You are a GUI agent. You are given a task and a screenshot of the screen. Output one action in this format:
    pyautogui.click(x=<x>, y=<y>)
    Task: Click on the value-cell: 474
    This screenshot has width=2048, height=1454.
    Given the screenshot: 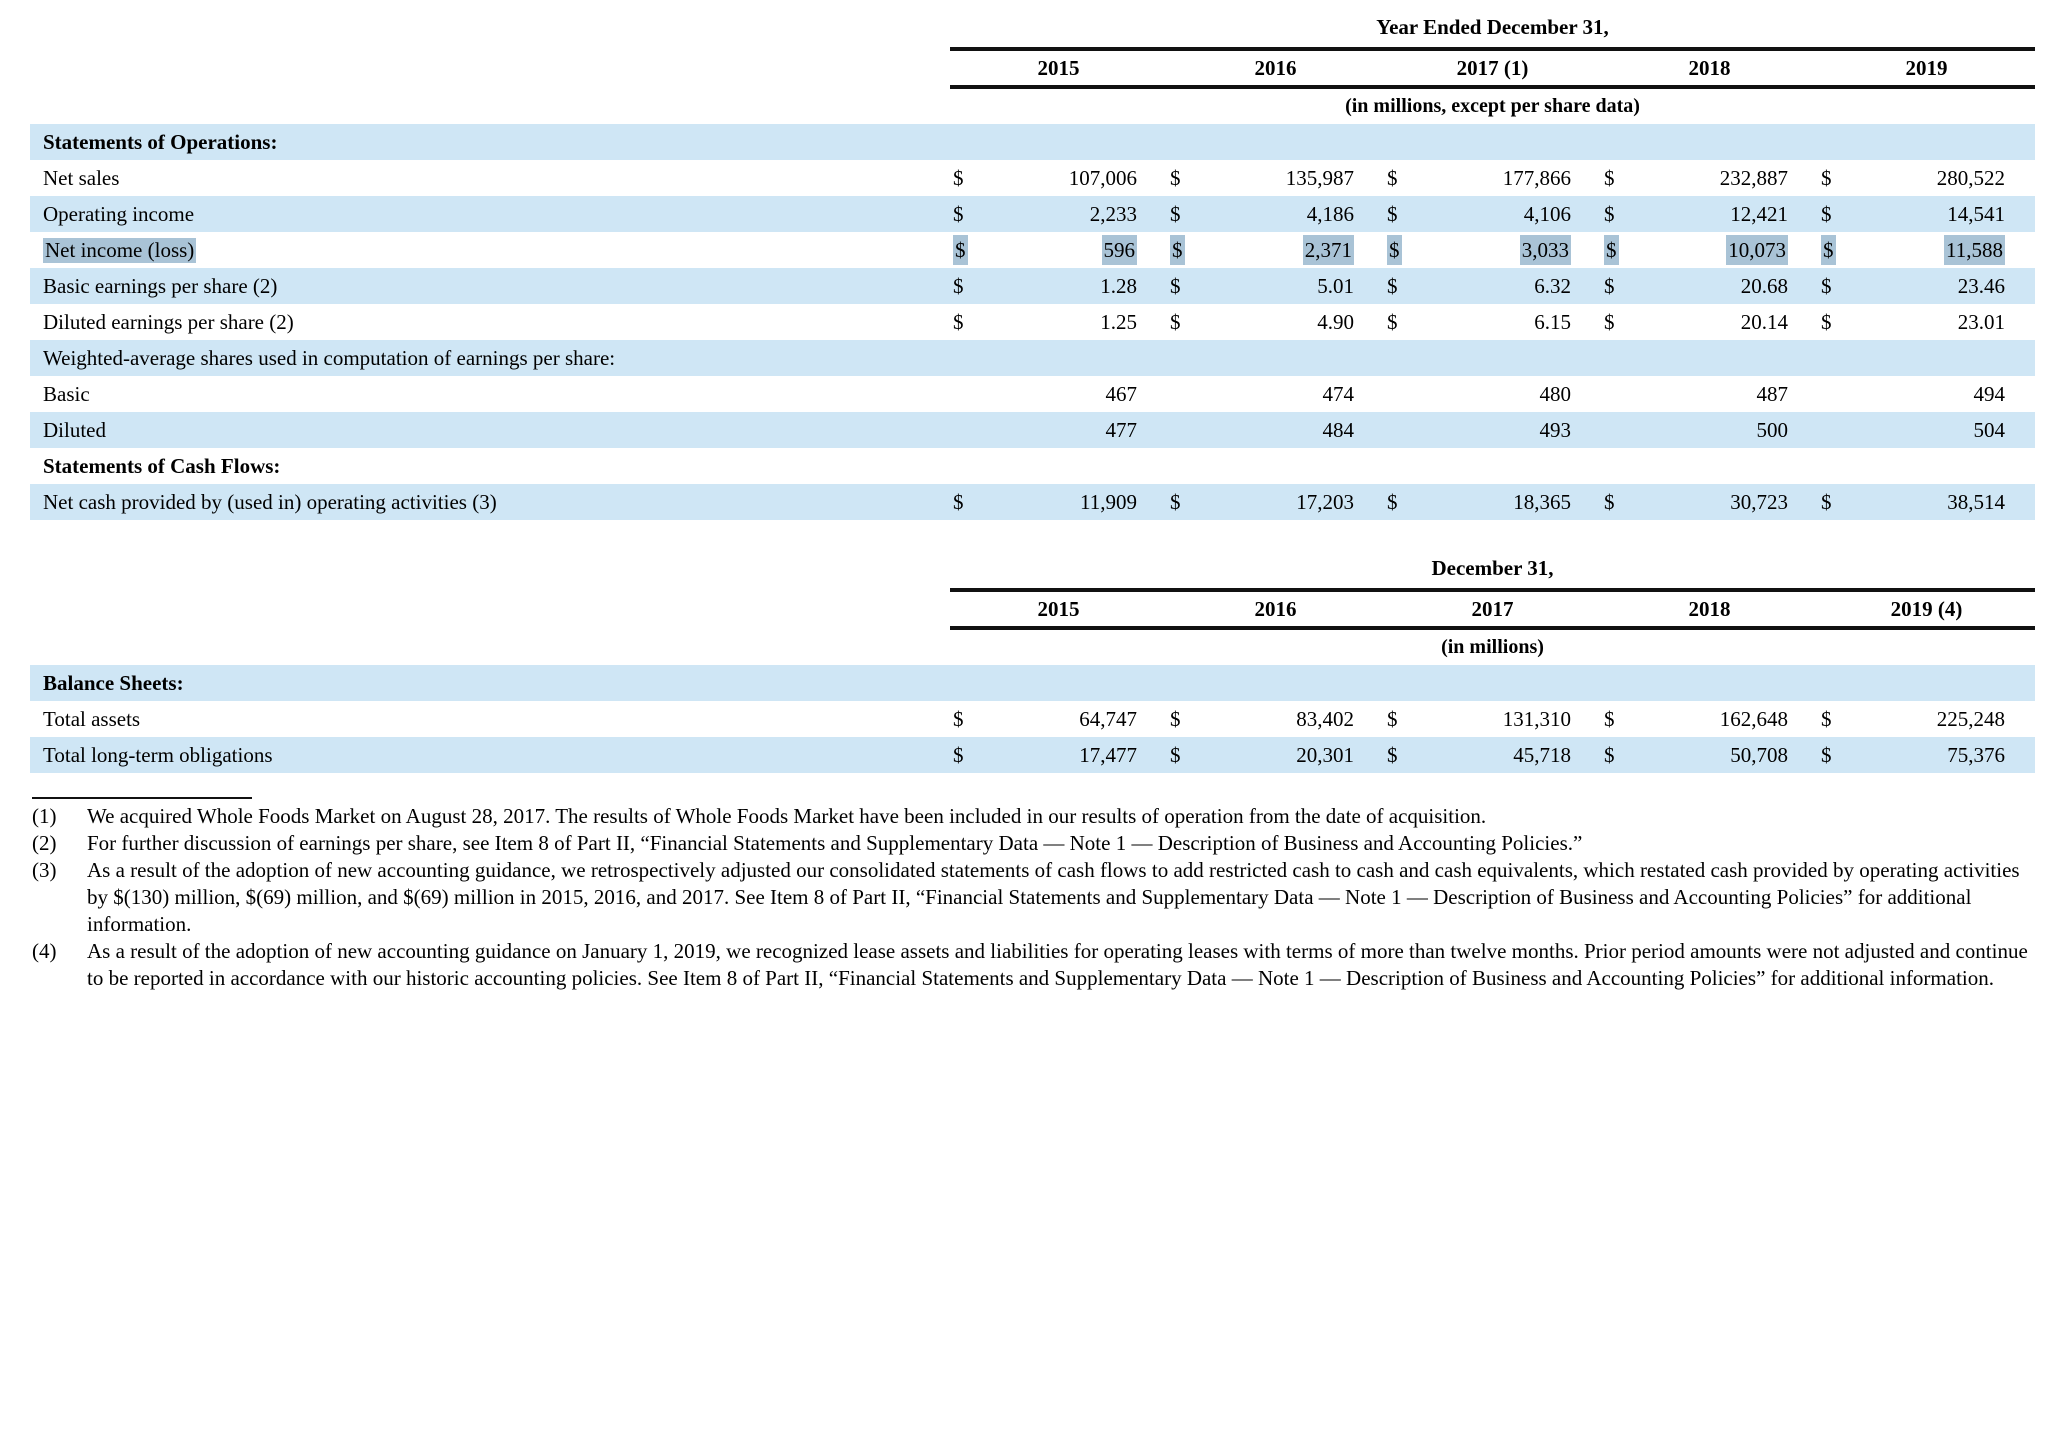 What is the action you would take?
    pyautogui.click(x=1338, y=393)
    